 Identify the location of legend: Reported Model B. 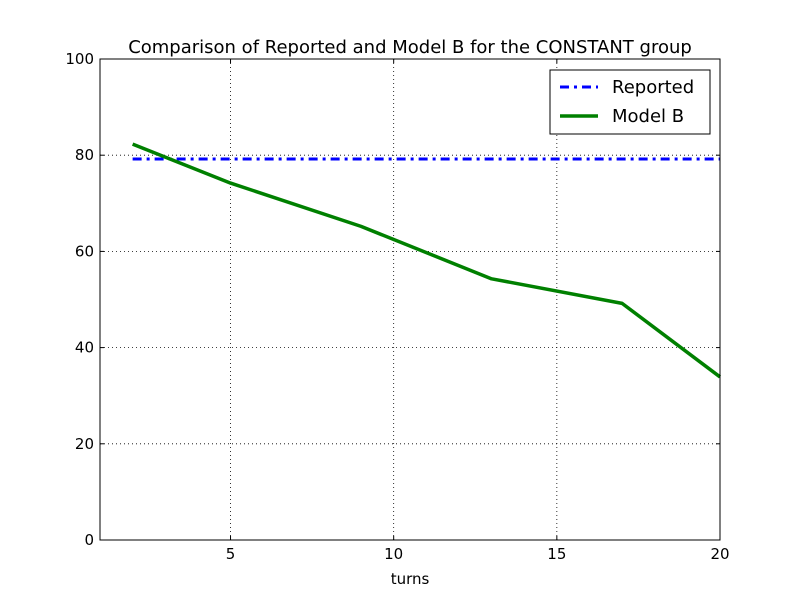
(630, 102).